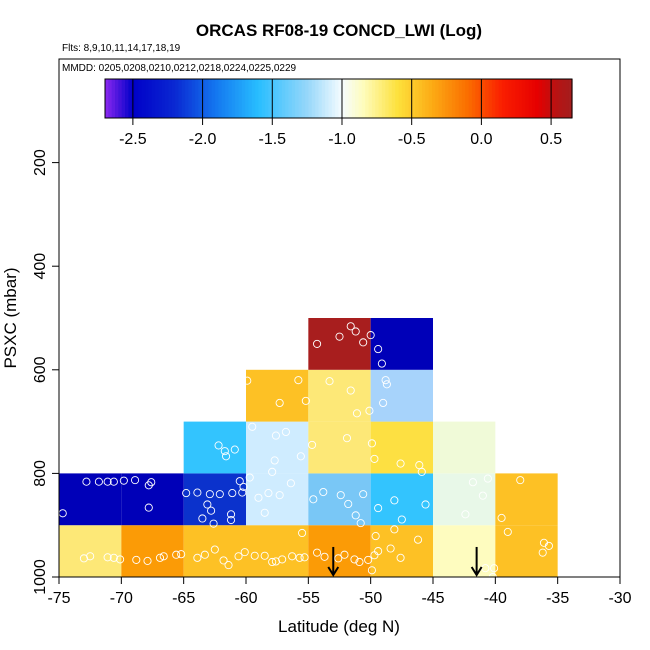  I want to click on x-tick-label: -30, so click(619, 598).